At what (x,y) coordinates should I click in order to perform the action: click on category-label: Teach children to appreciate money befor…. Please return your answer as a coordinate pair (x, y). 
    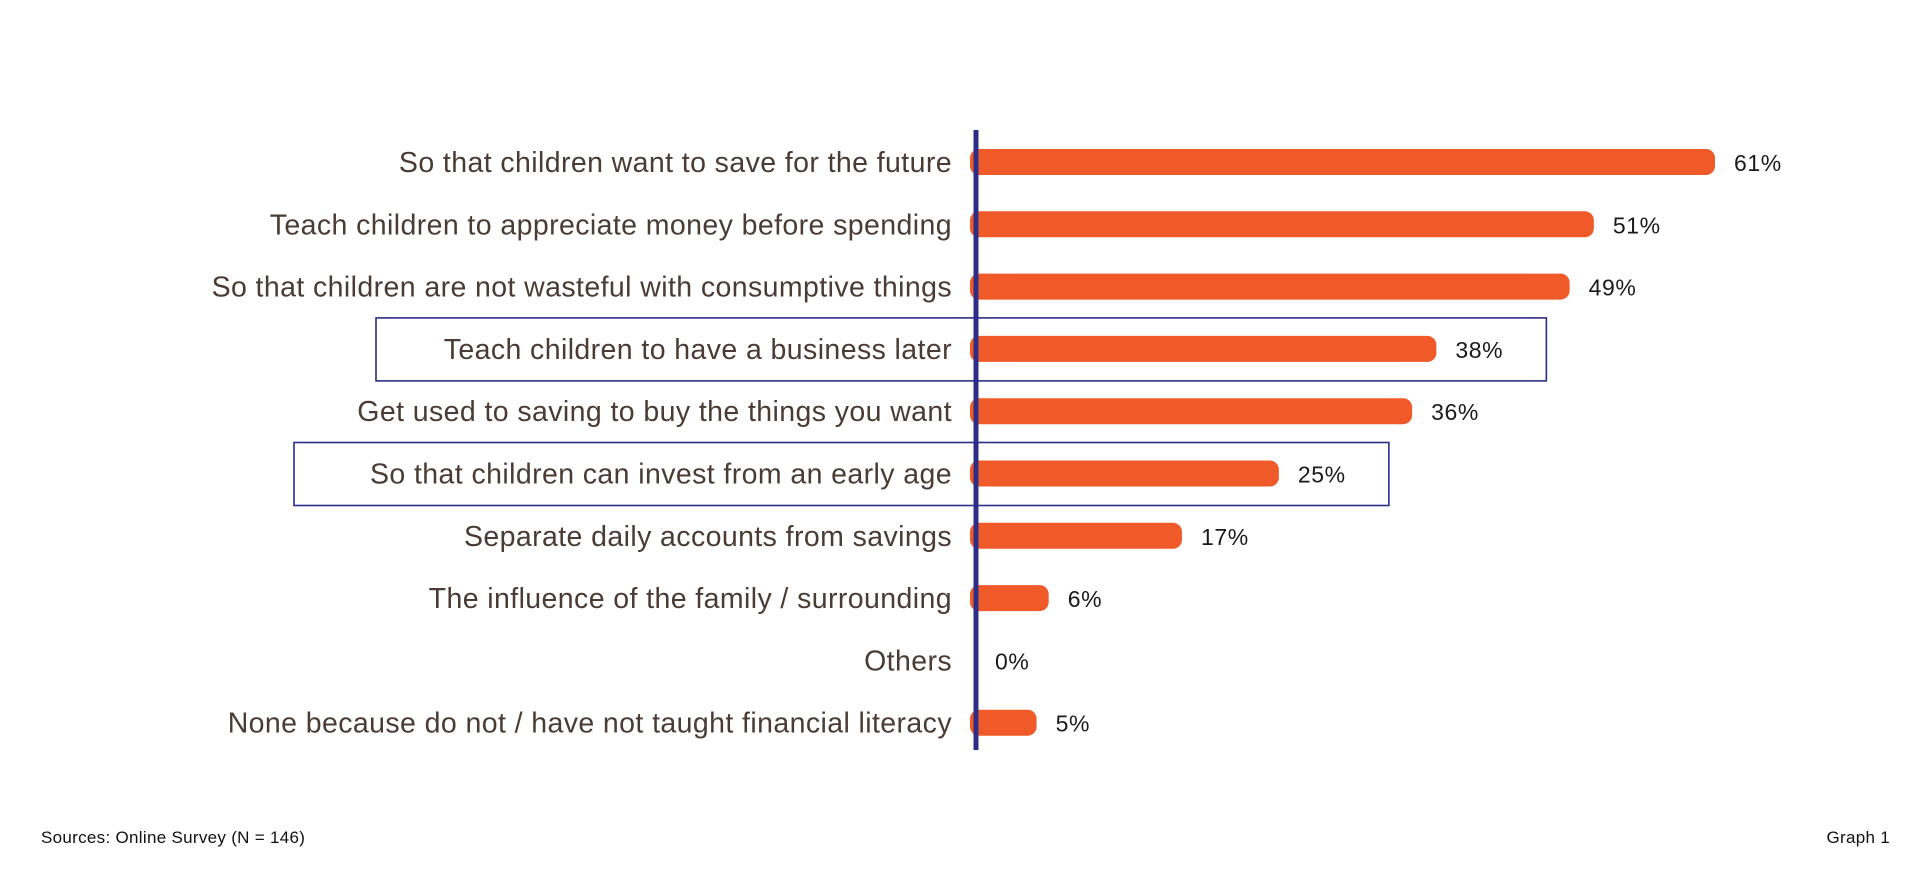
    Looking at the image, I should click on (611, 225).